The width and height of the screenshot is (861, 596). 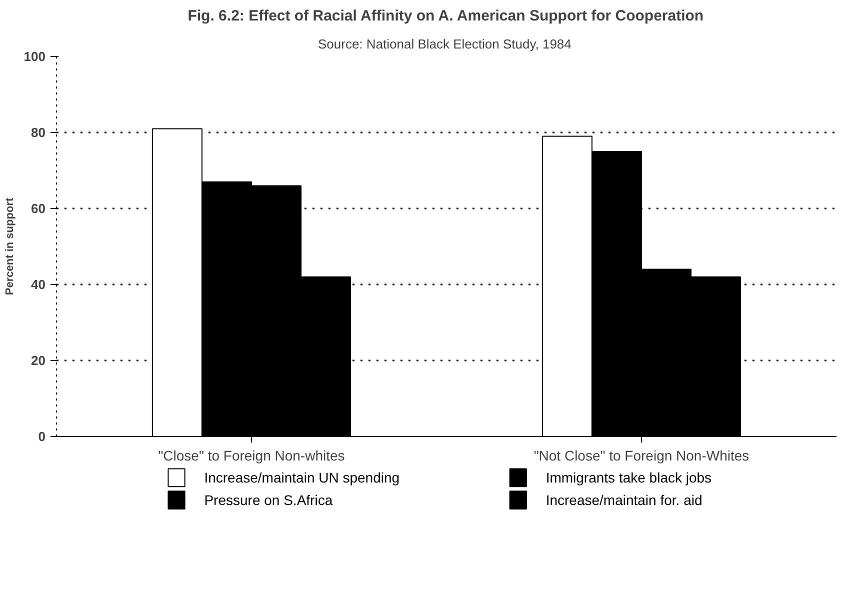 I want to click on y-axis-title: Percent in support, so click(x=10, y=247).